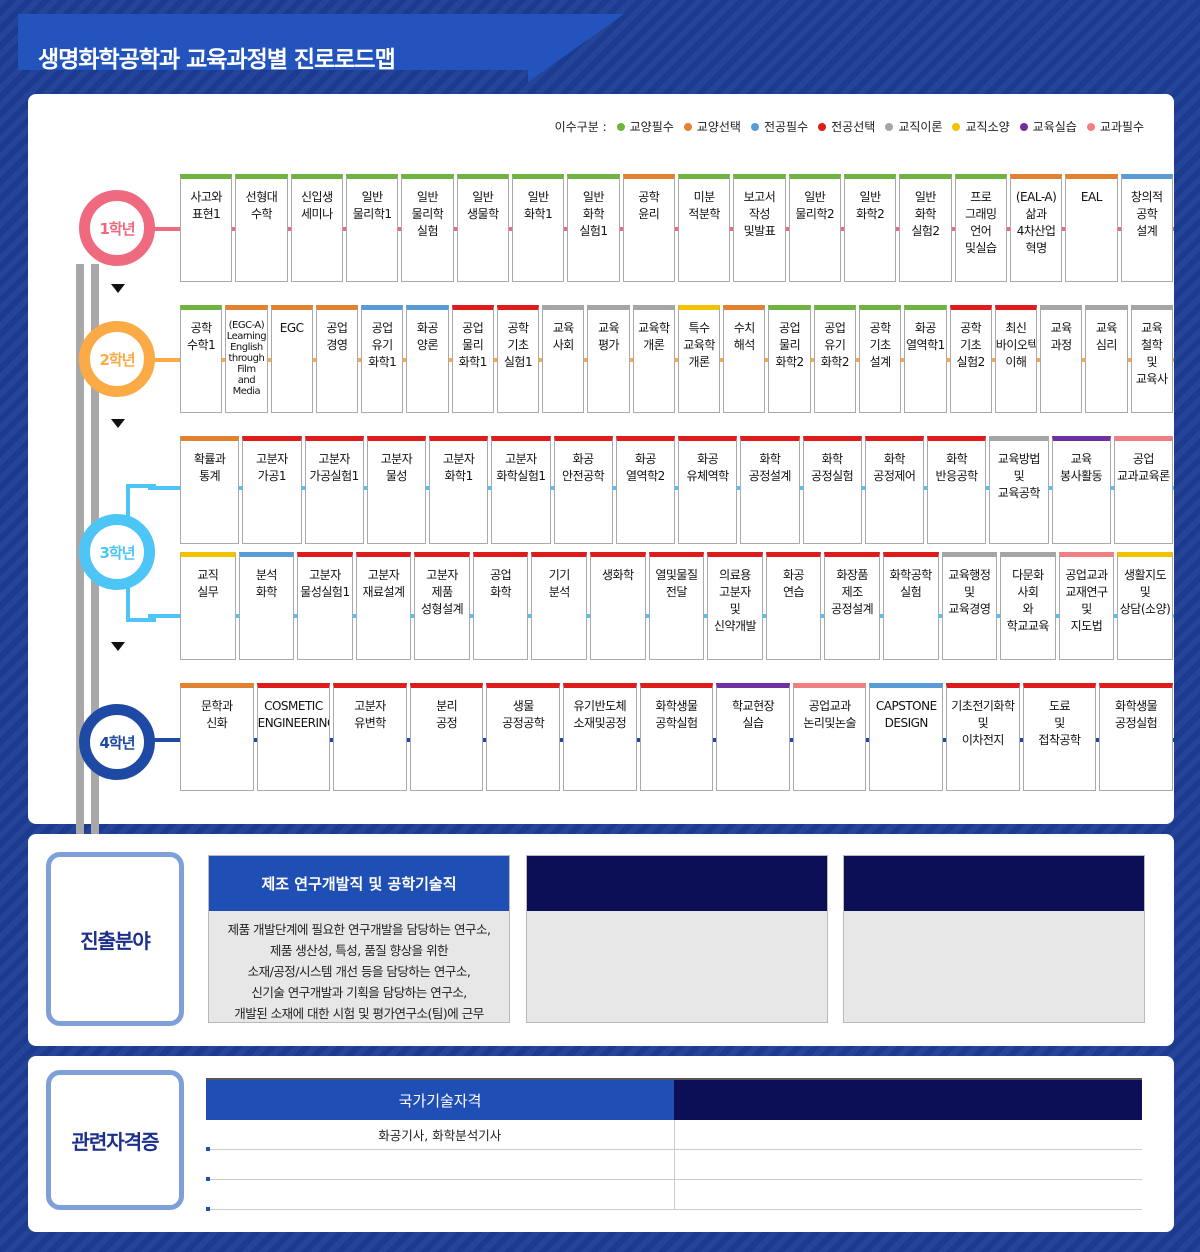  What do you see at coordinates (653, 359) in the screenshot?
I see `course-box: 교육학 개론` at bounding box center [653, 359].